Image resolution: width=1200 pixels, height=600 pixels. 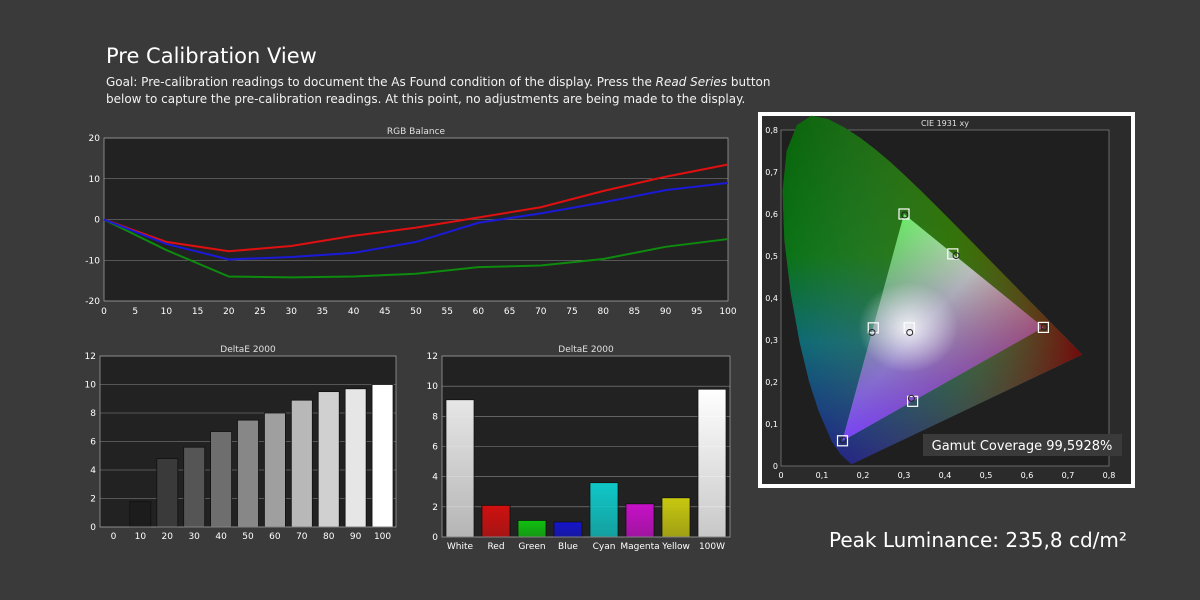 I want to click on x-tick-label: 30, so click(x=291, y=311).